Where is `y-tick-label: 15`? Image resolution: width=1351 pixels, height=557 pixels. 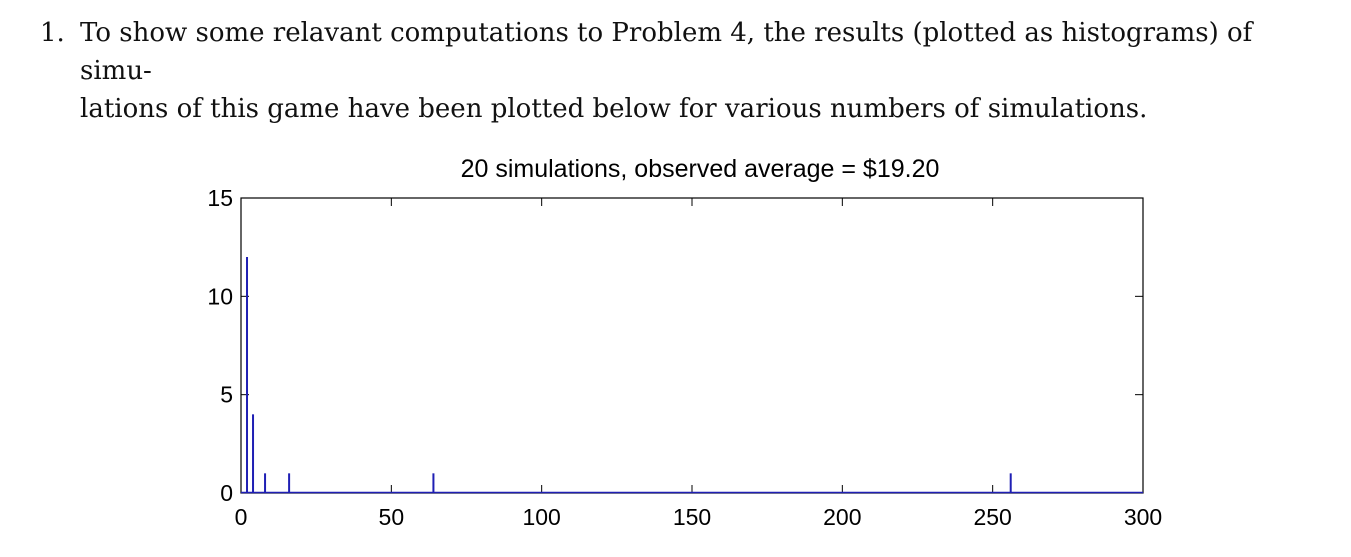
y-tick-label: 15 is located at coordinates (220, 198).